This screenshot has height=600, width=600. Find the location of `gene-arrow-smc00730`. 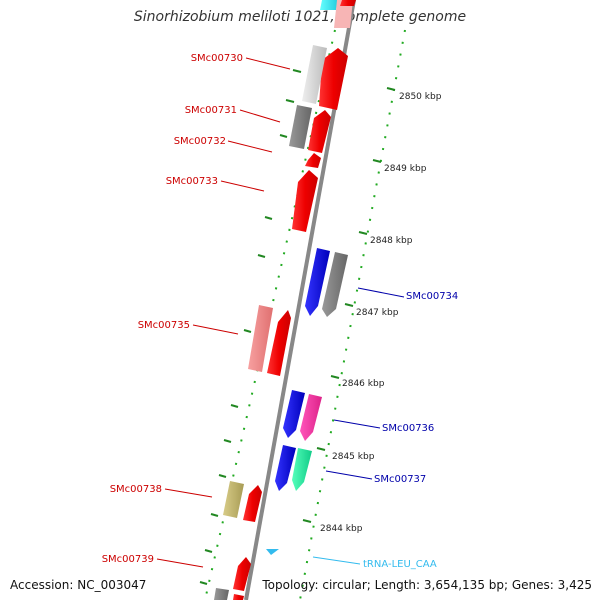

gene-arrow-smc00730 is located at coordinates (333, 79).